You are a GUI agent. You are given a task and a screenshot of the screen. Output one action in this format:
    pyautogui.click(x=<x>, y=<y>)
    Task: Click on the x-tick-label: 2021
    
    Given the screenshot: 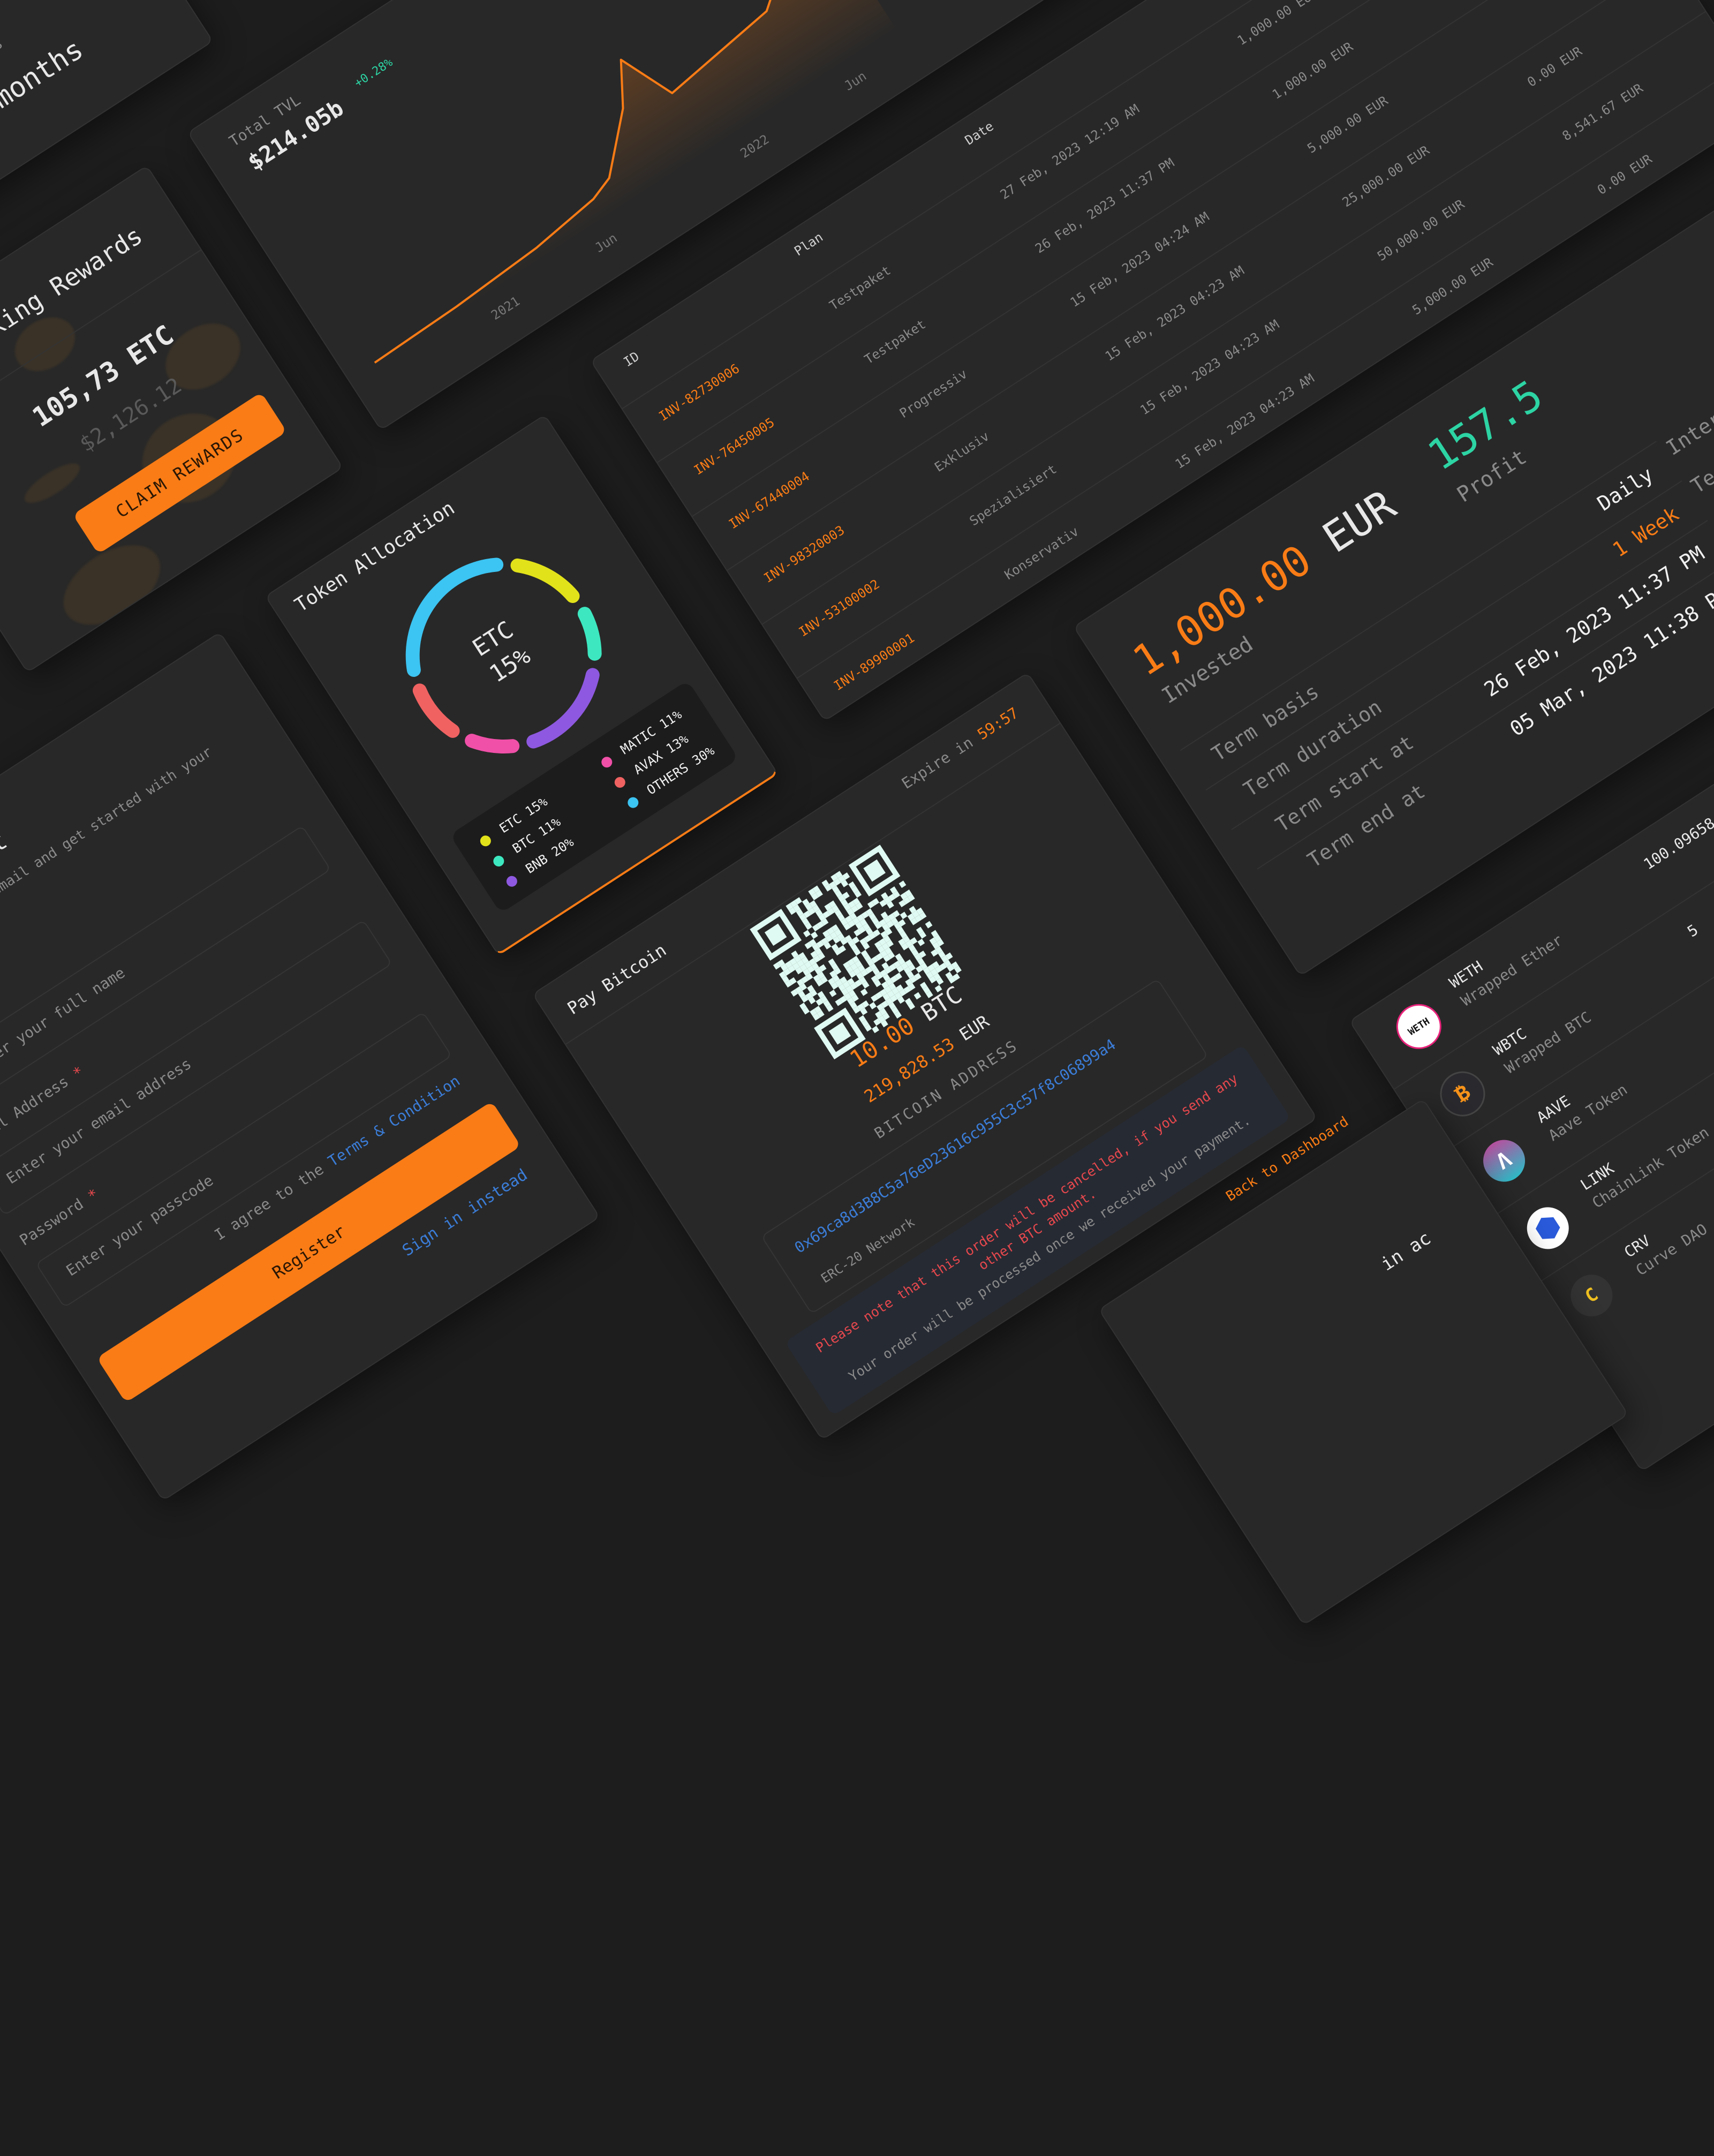 What is the action you would take?
    pyautogui.click(x=505, y=308)
    